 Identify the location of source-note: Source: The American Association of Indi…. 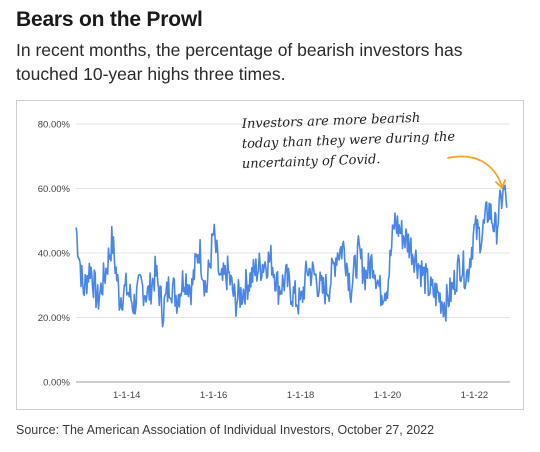
(225, 430).